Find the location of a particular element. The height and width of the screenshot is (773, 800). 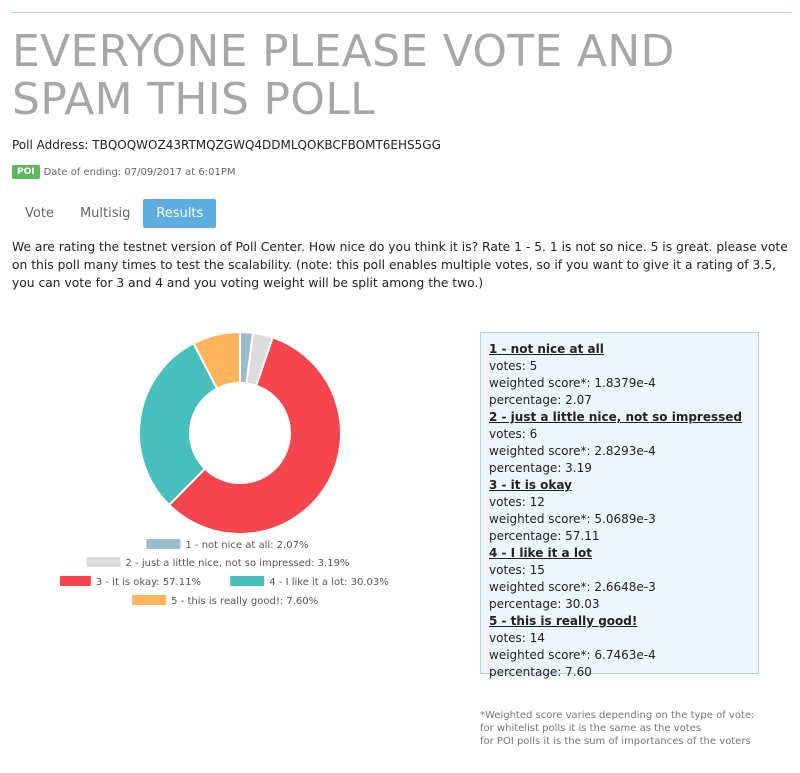

result-weighted-score: weighted score*: 2.6648e-3 is located at coordinates (572, 587).